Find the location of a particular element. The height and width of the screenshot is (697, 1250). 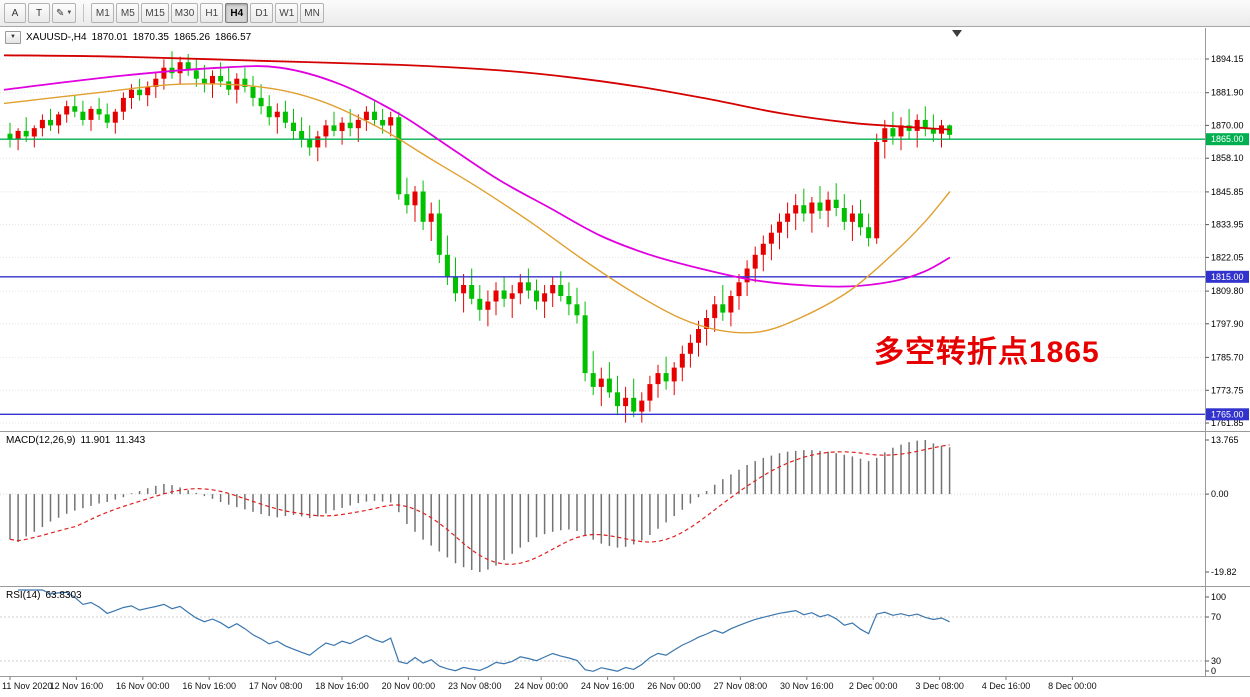

rsi-name: RSI(14) is located at coordinates (23, 595).